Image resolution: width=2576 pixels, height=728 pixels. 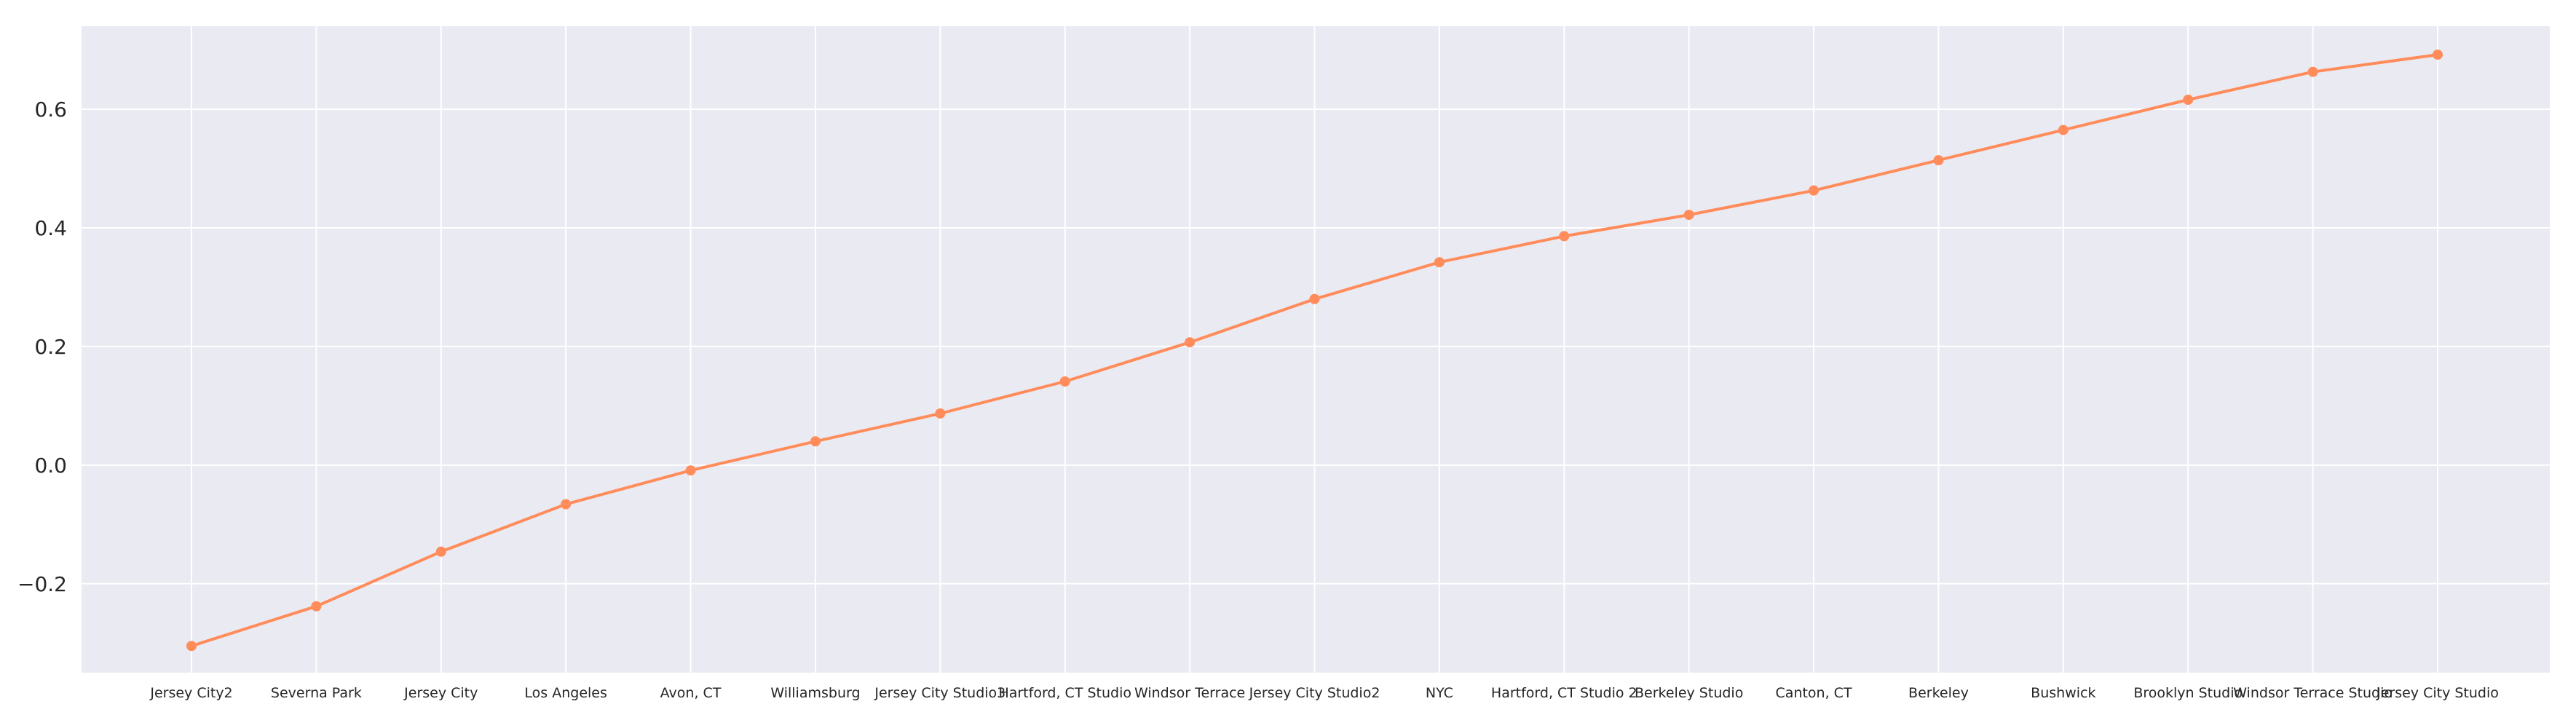 What do you see at coordinates (691, 693) in the screenshot?
I see `x-tick-label: Avon, CT` at bounding box center [691, 693].